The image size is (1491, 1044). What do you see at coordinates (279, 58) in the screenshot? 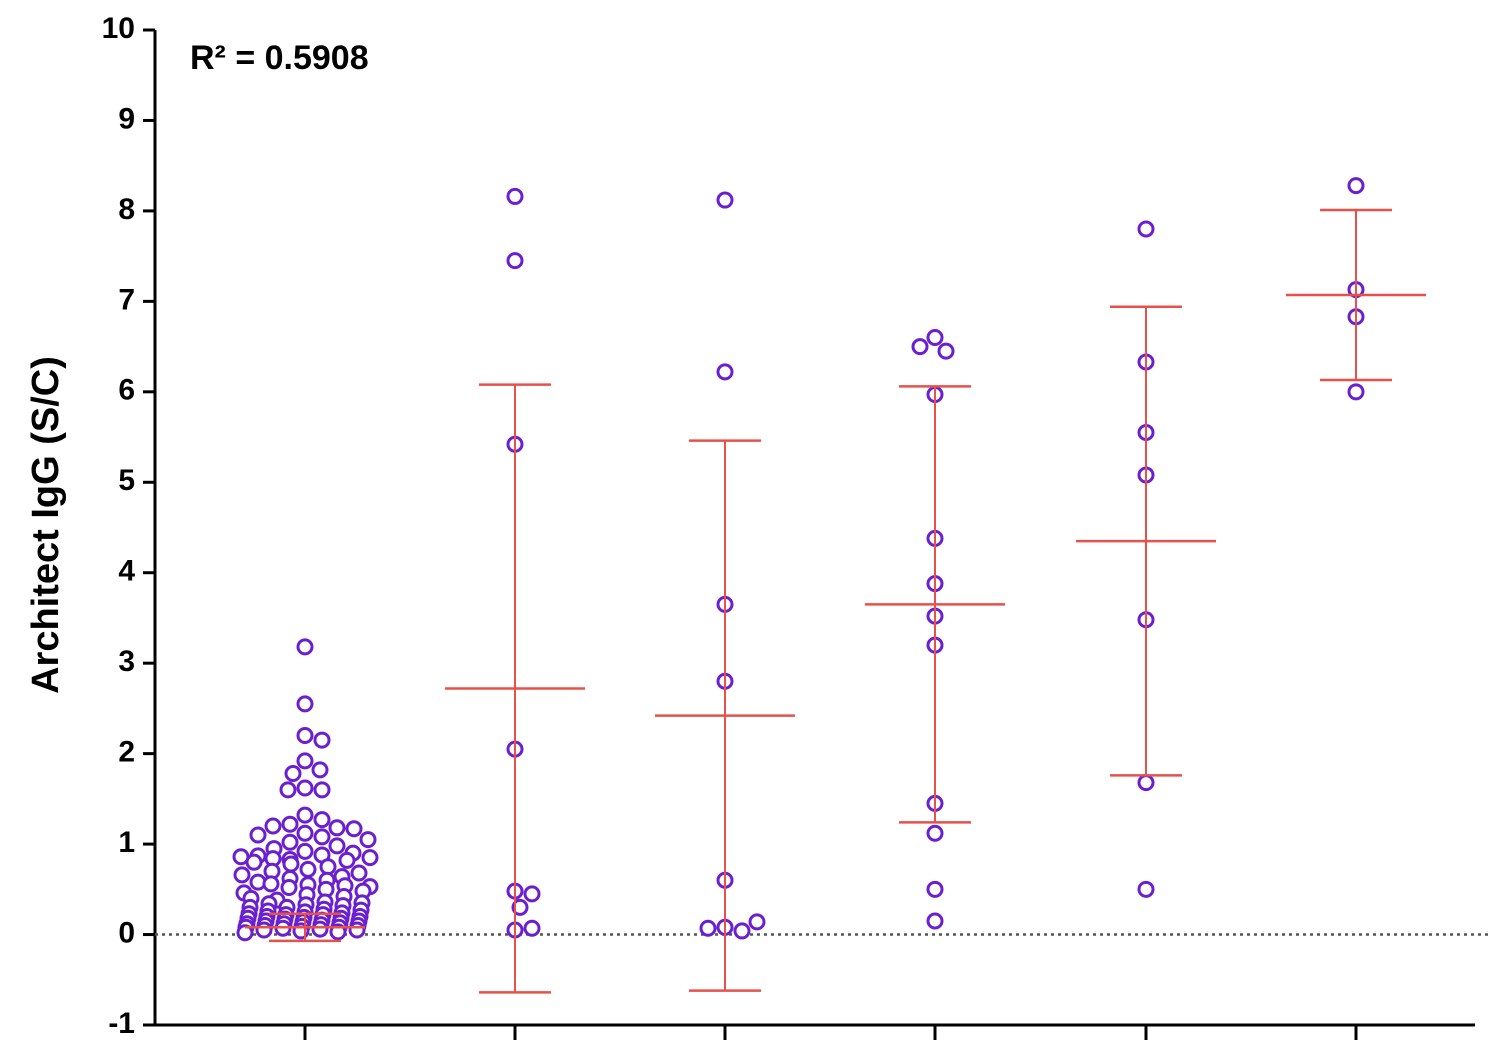
I see `annotation: R² = 0.5908` at bounding box center [279, 58].